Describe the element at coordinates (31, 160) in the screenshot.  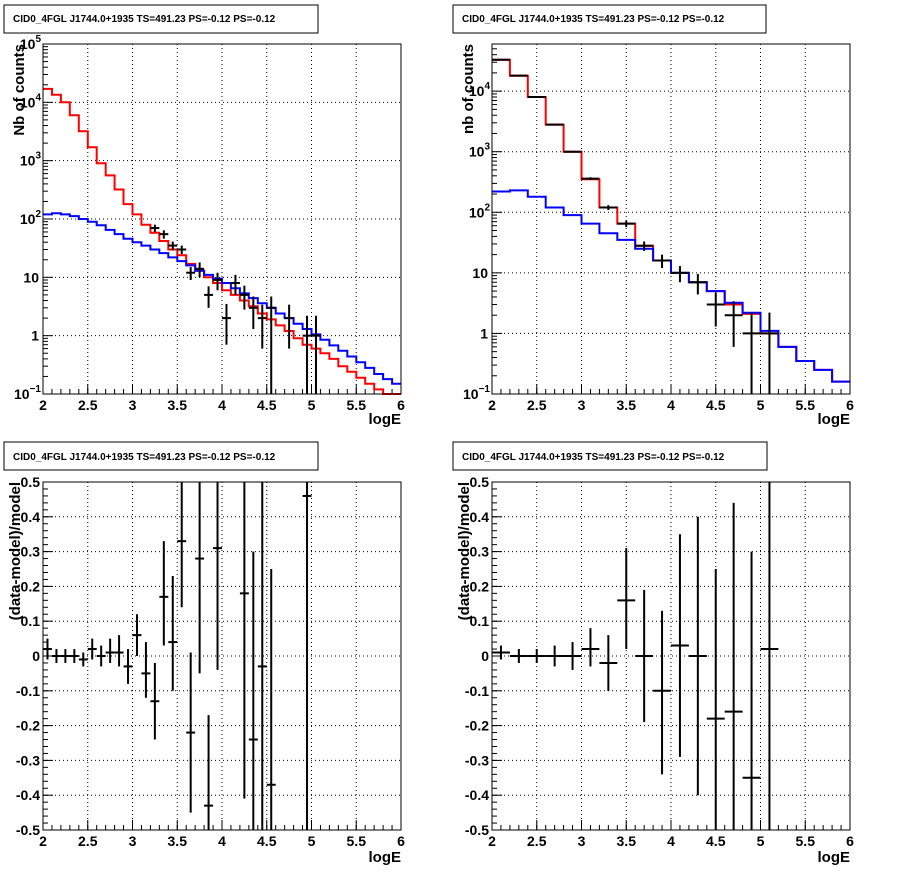
I see `y-tick-label: 10³` at that location.